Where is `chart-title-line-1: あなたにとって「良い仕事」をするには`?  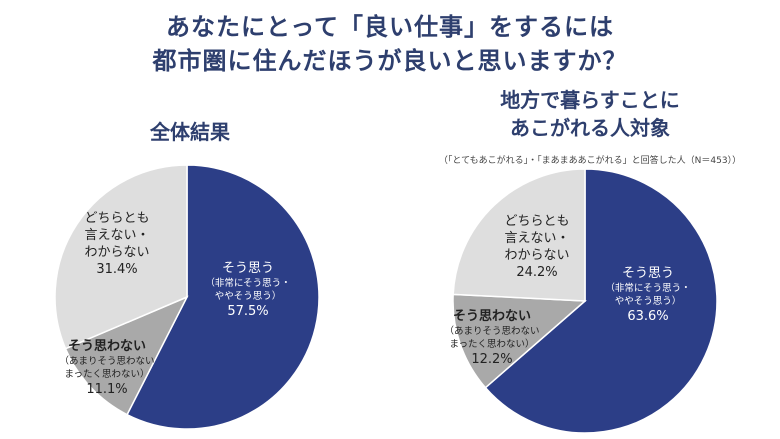 chart-title-line-1: あなたにとって「良い仕事」をするには is located at coordinates (390, 27).